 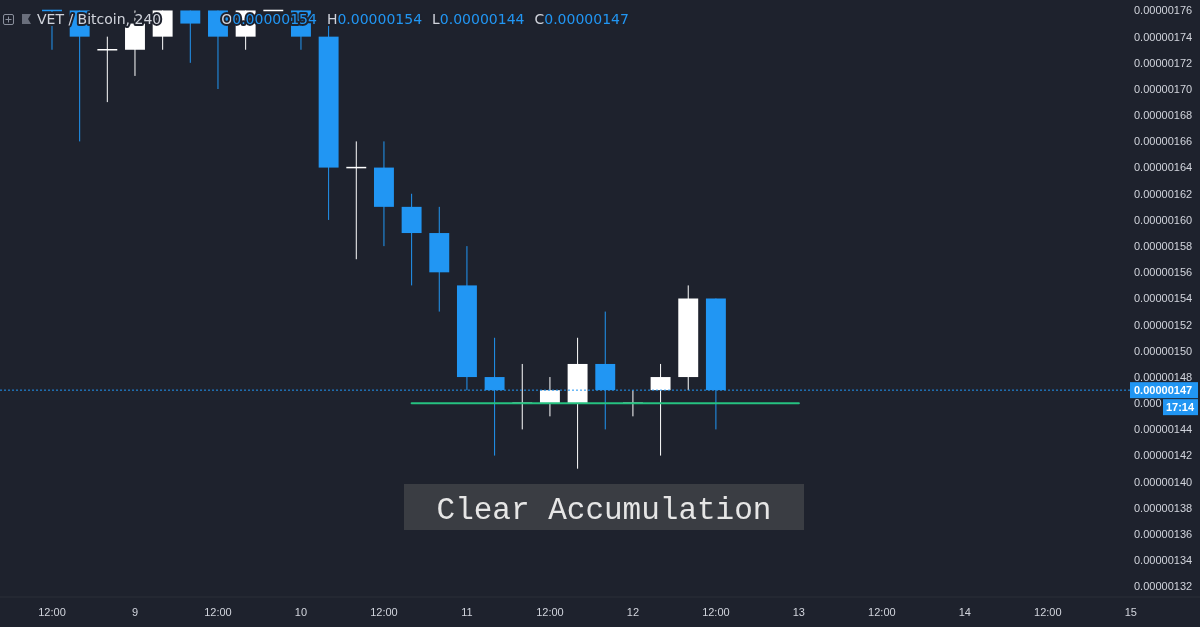 I want to click on y-tick-label: 0.00000144, so click(x=1163, y=429).